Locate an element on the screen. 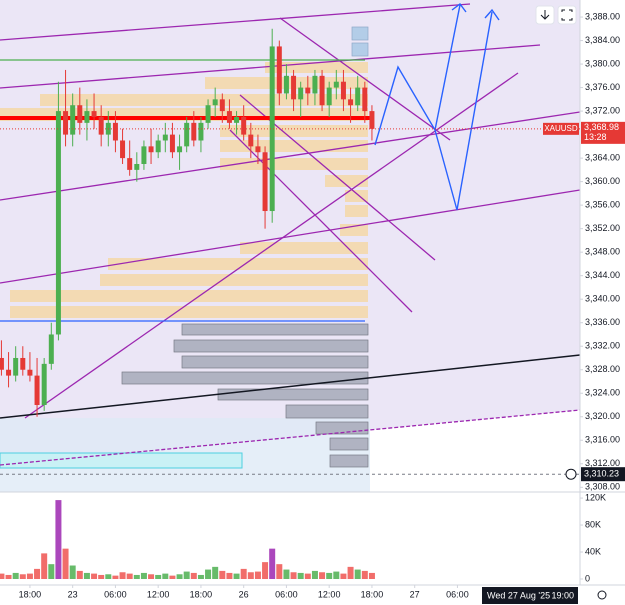 Image resolution: width=625 pixels, height=605 pixels. arrow-icon is located at coordinates (545, 15).